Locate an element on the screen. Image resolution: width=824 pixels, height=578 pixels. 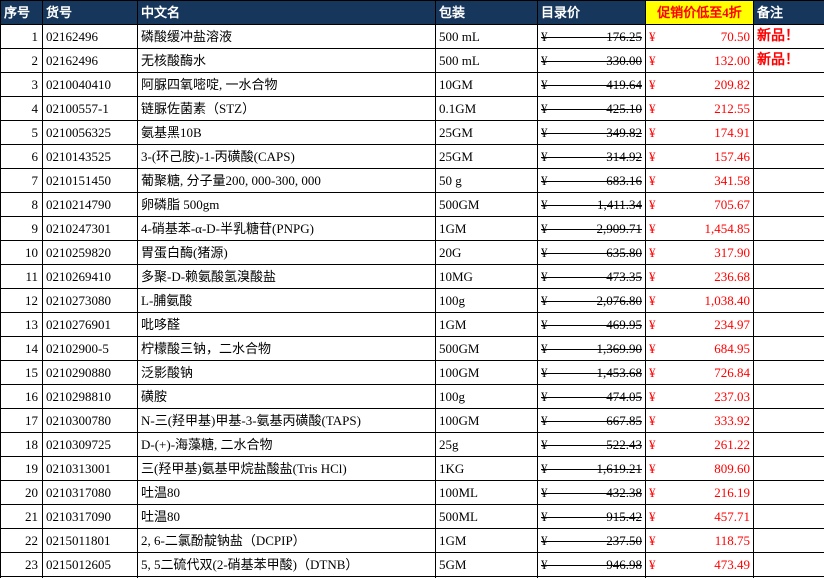
cell-catalog-price: ¥ 1,453.68 is located at coordinates (591, 372).